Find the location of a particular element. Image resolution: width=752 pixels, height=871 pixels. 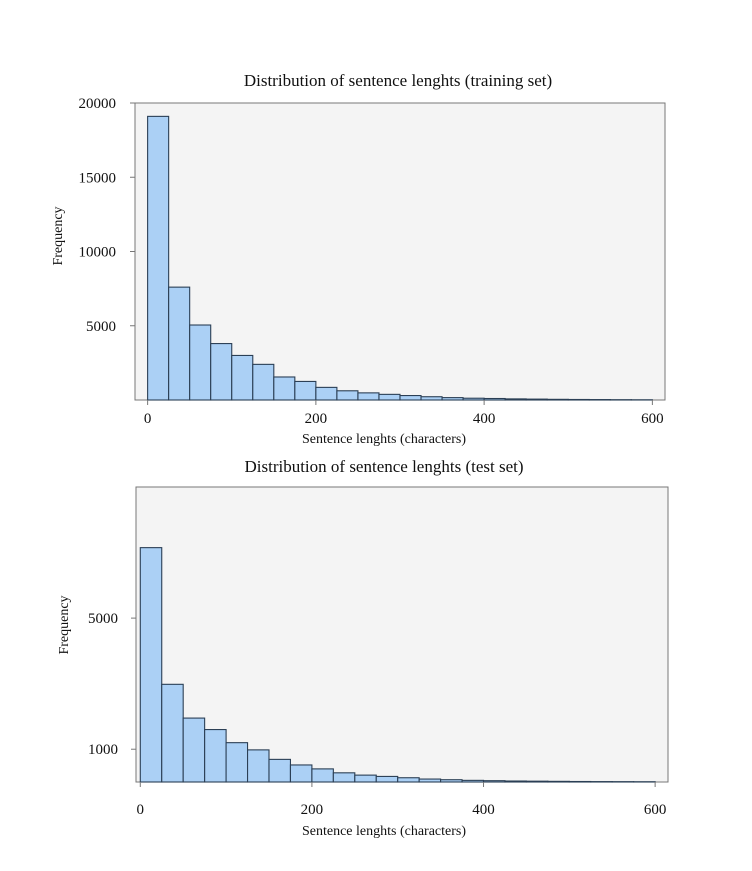

y-tick-label: 20000 is located at coordinates (98, 104).